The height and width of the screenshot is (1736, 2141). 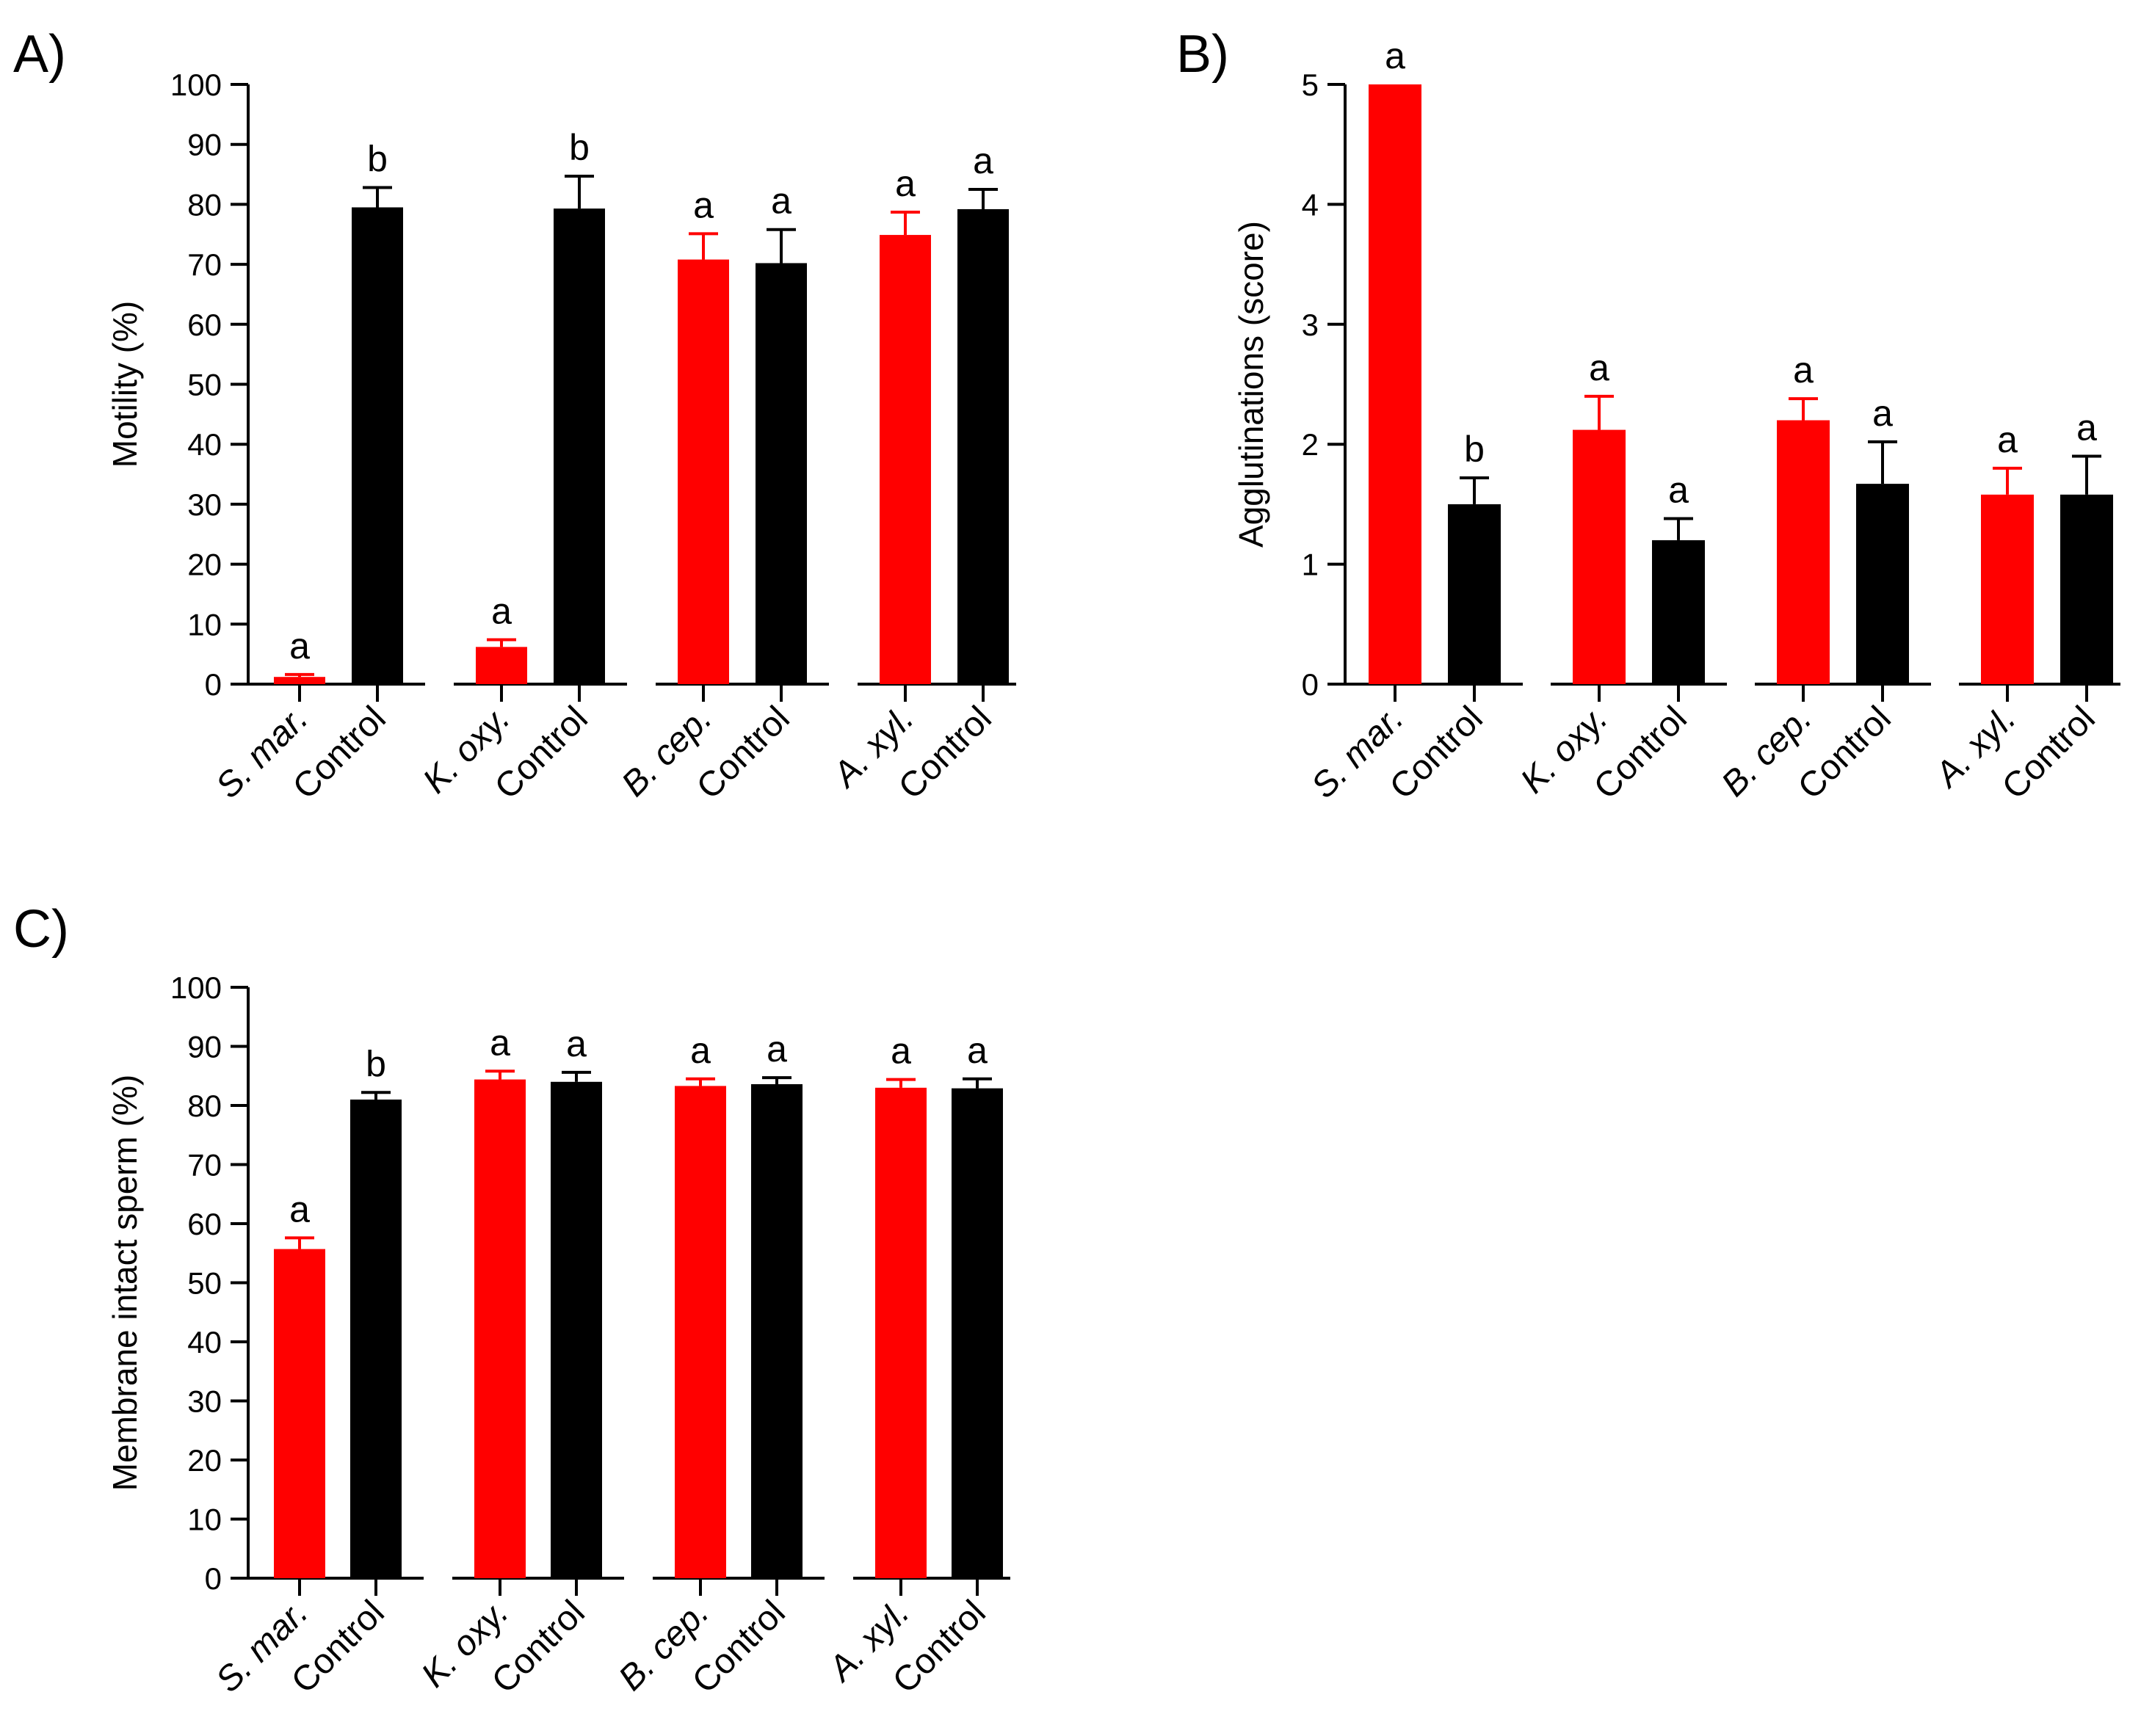 What do you see at coordinates (1311, 444) in the screenshot?
I see `y-tick-label: 2` at bounding box center [1311, 444].